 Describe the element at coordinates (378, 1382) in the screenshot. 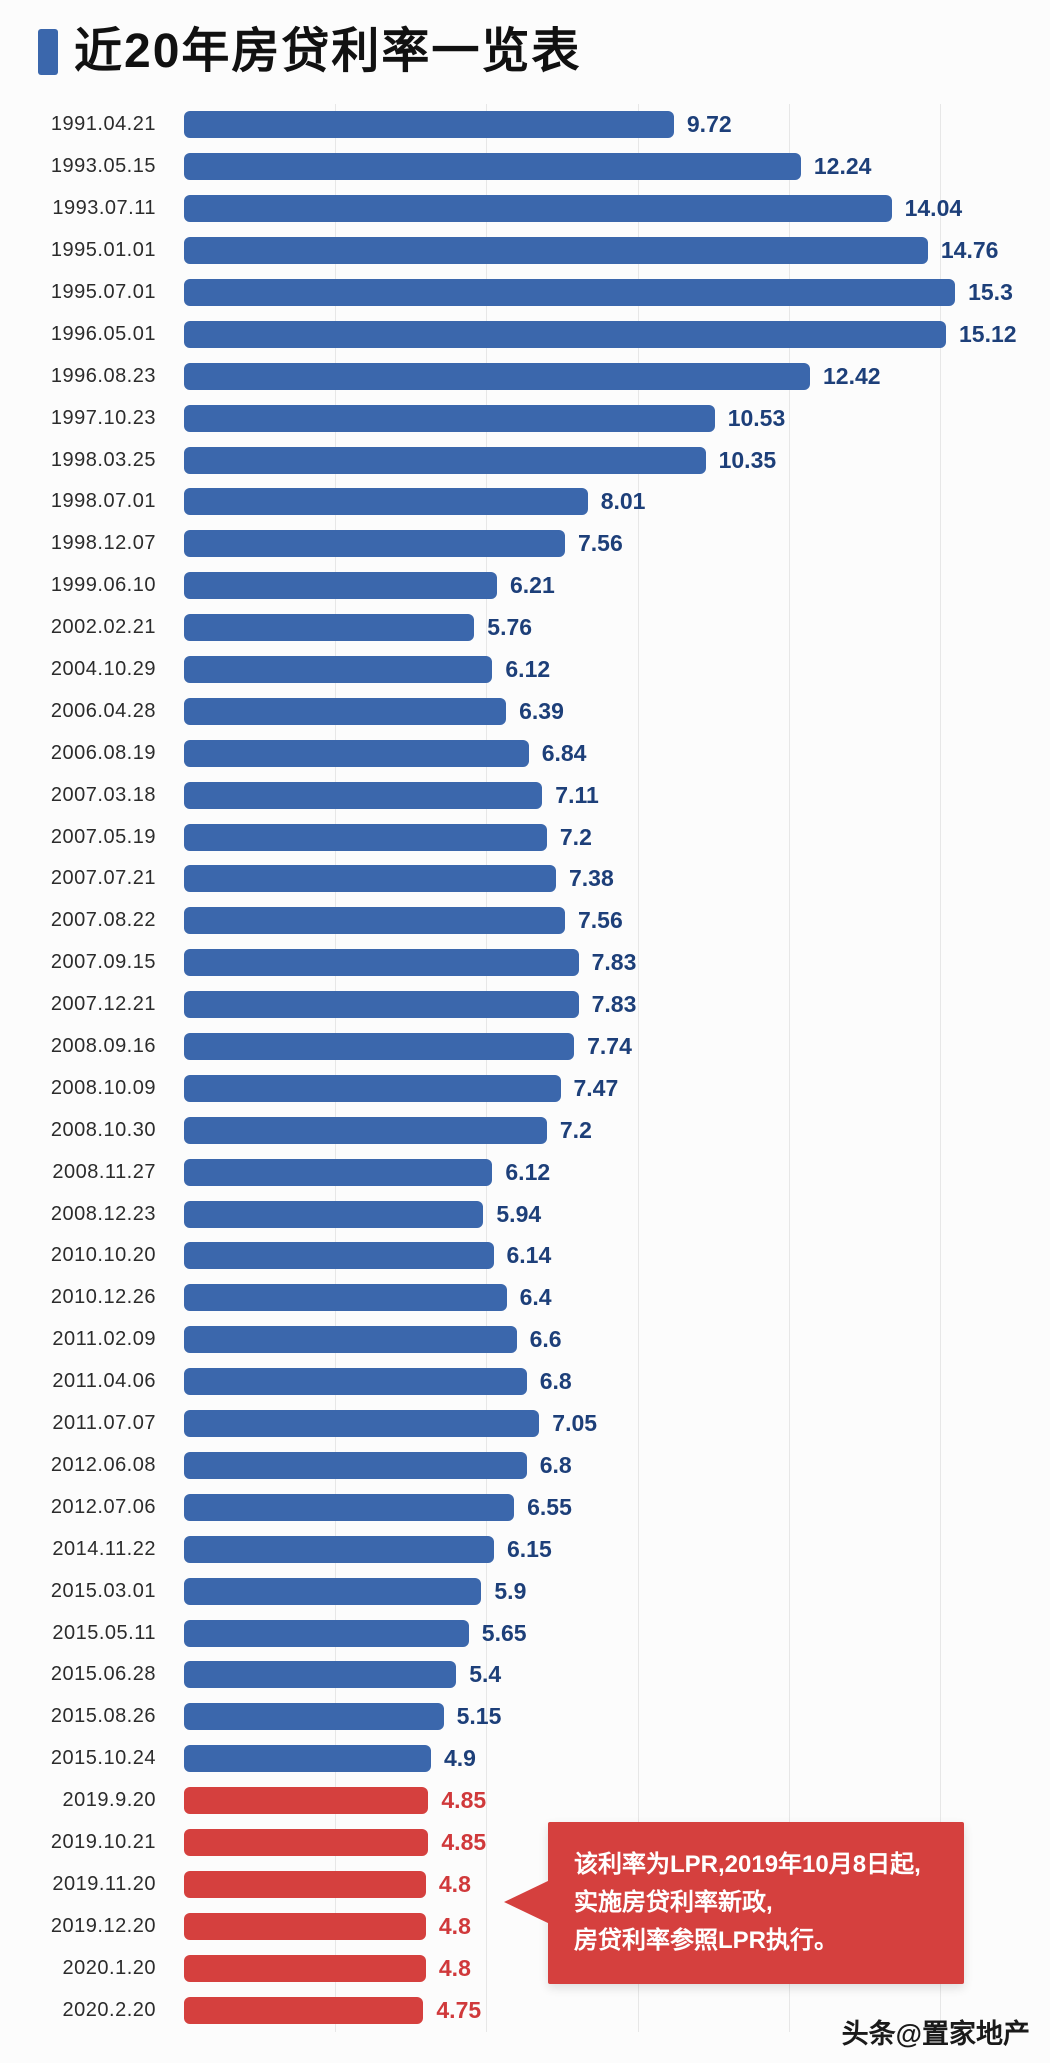

I see `bar-area: 6.8` at that location.